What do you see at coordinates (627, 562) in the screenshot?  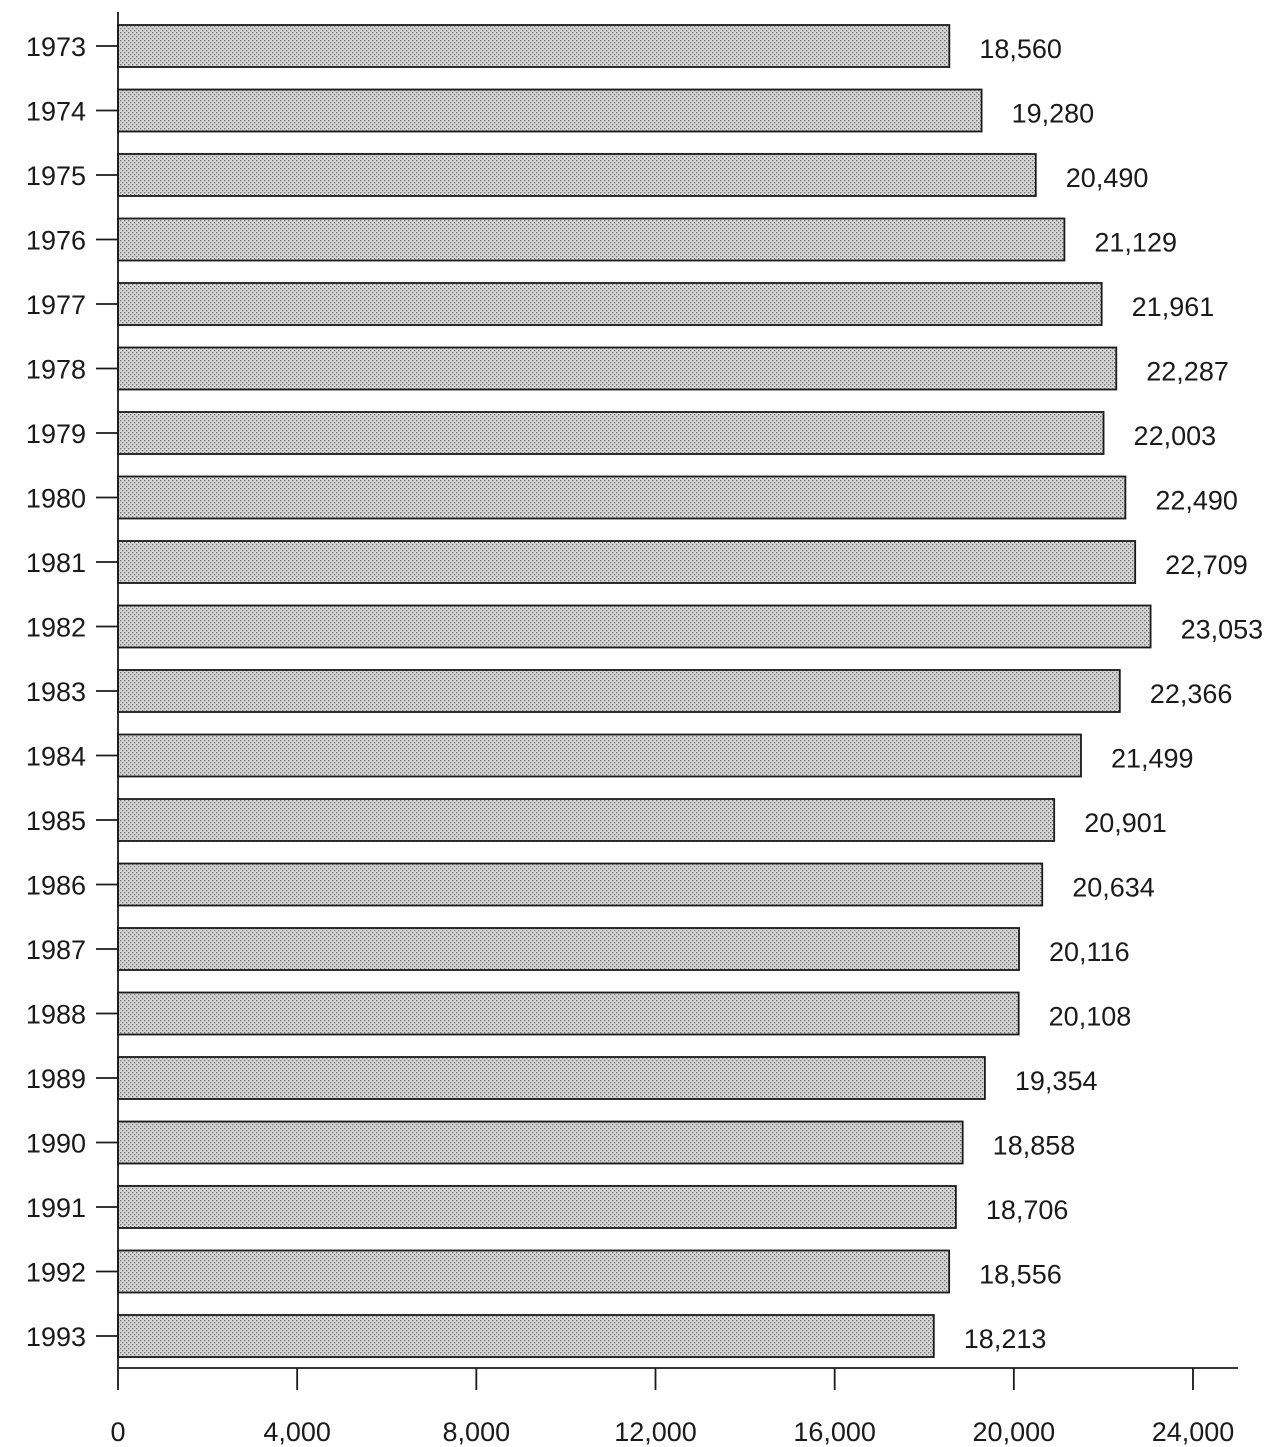 I see `bar-1981` at bounding box center [627, 562].